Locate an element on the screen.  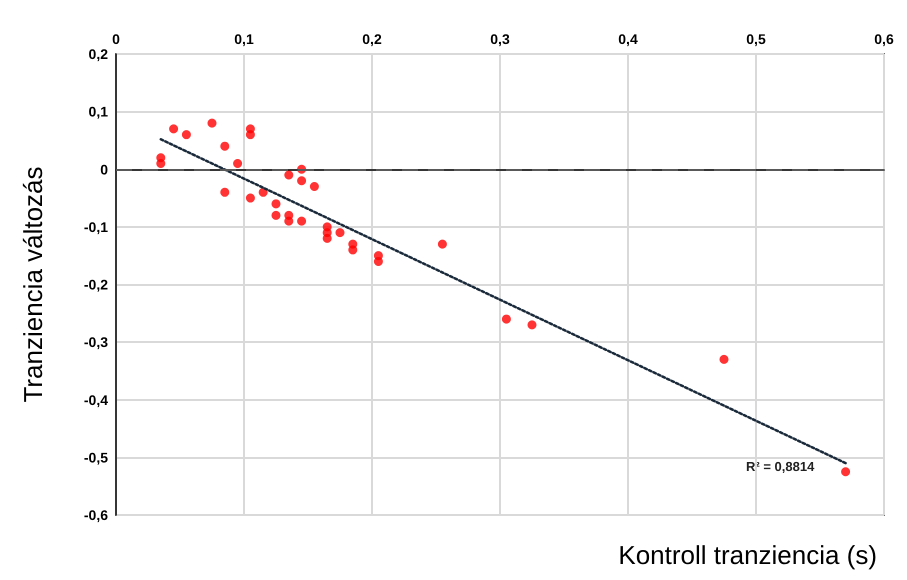
y-tick-label: -0,3 is located at coordinates (96, 342).